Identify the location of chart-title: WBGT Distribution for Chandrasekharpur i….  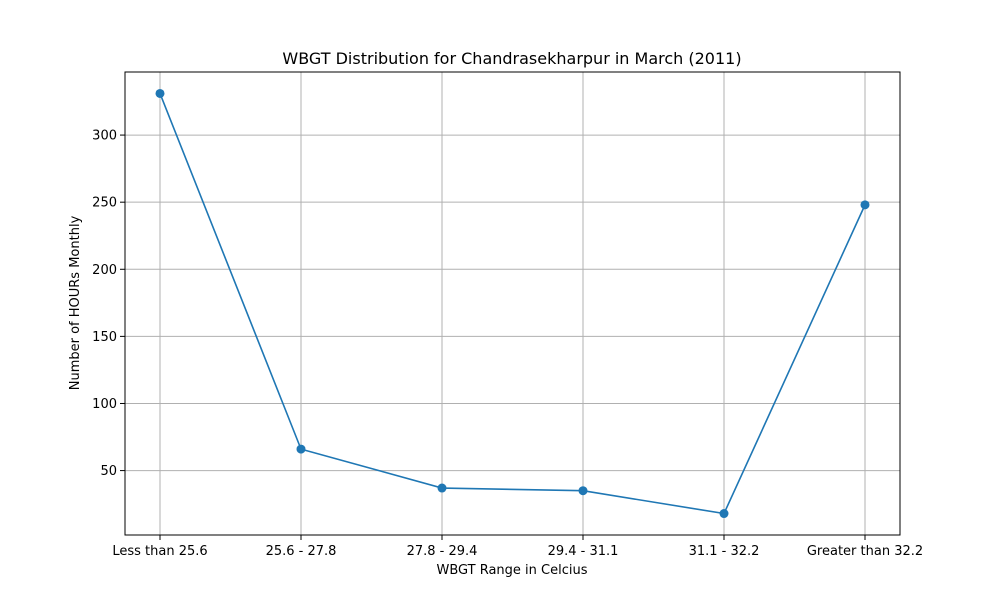
(511, 58).